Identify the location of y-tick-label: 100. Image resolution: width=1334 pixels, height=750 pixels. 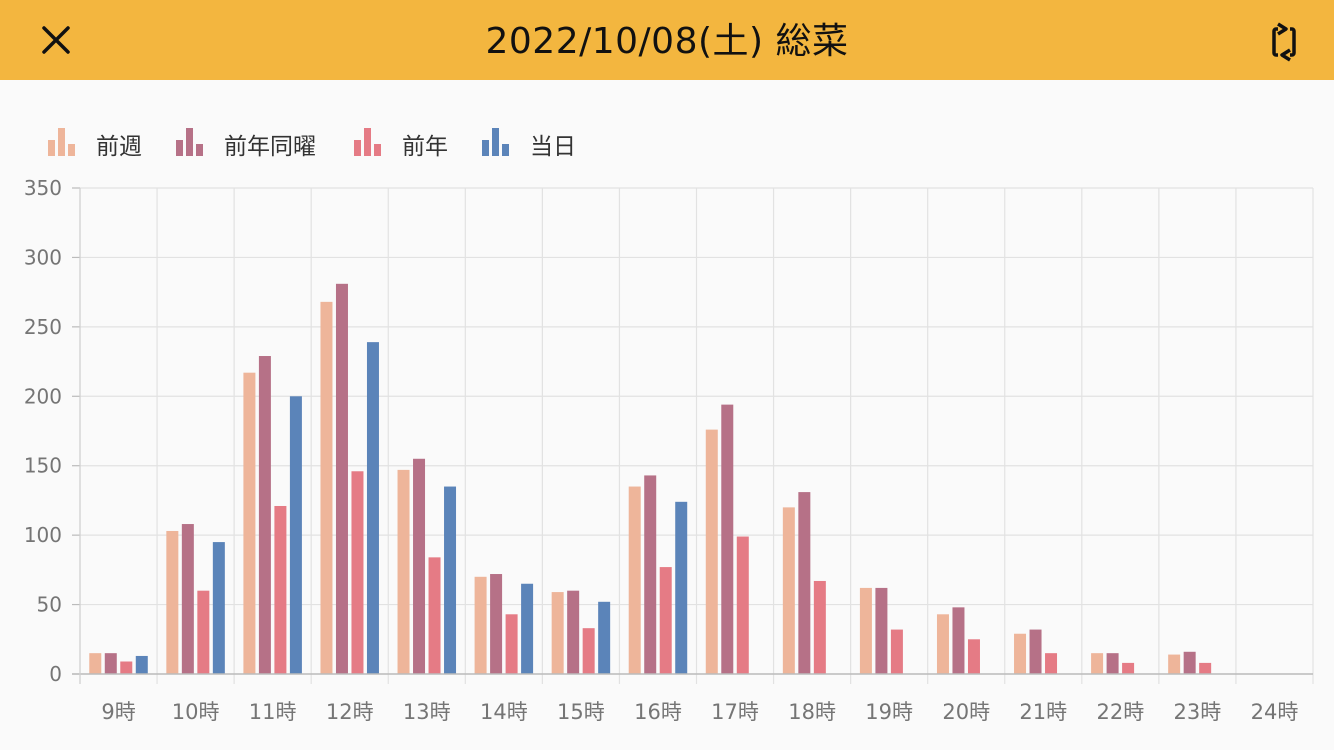
(43, 535).